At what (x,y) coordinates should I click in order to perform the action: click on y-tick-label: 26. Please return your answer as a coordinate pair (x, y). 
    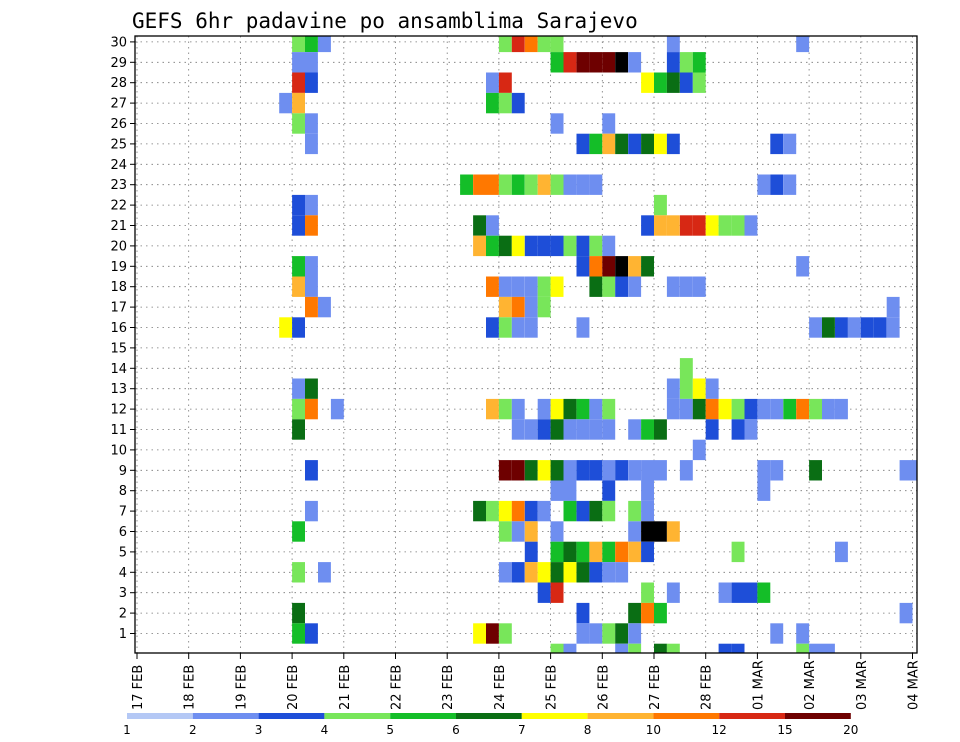
    Looking at the image, I should click on (118, 124).